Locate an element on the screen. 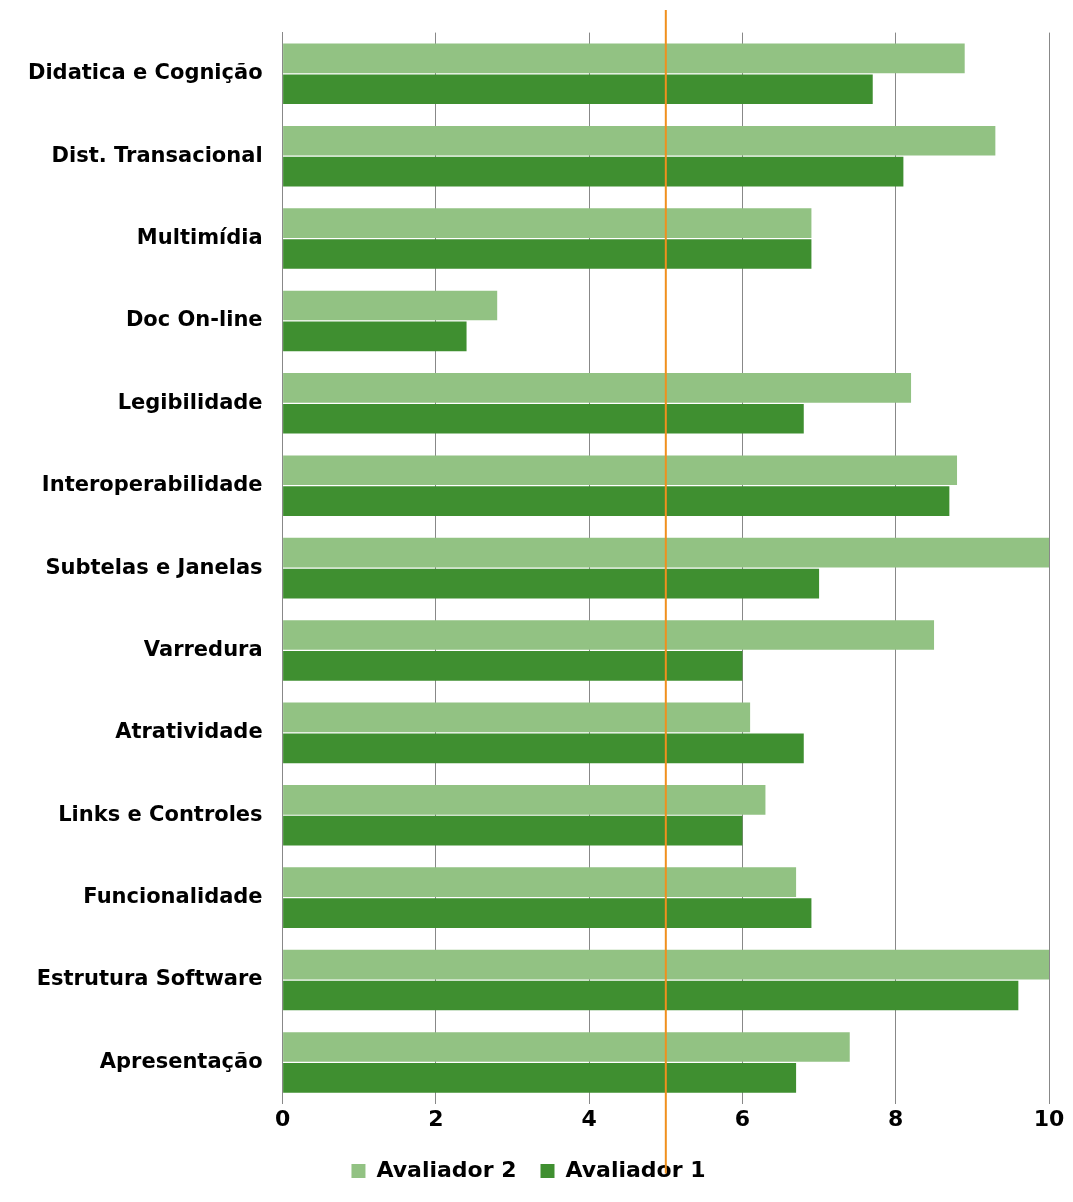  y-tick-label: Interoperabilidade is located at coordinates (152, 484).